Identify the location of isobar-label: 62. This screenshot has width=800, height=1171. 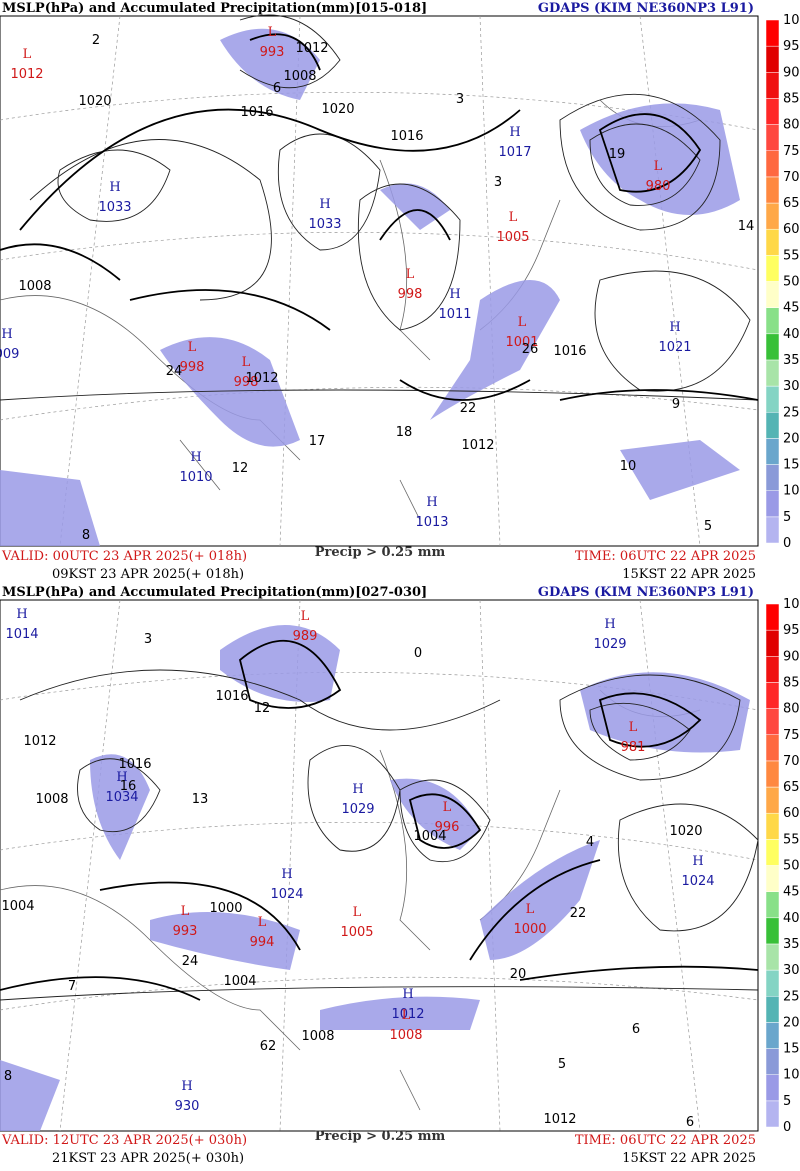
(268, 1046).